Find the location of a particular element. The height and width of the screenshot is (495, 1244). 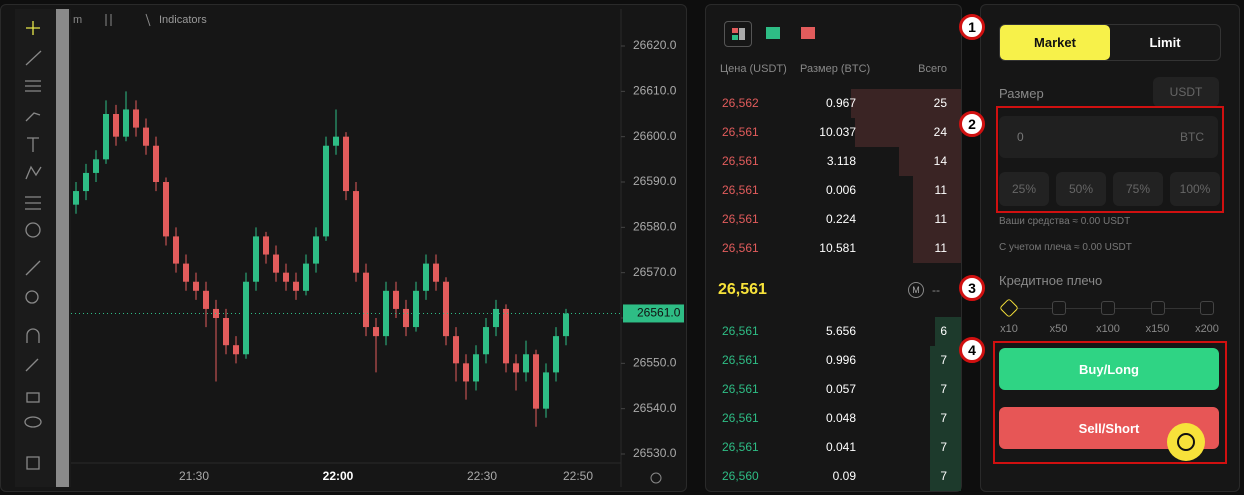

percent-button: 100% is located at coordinates (1195, 189).